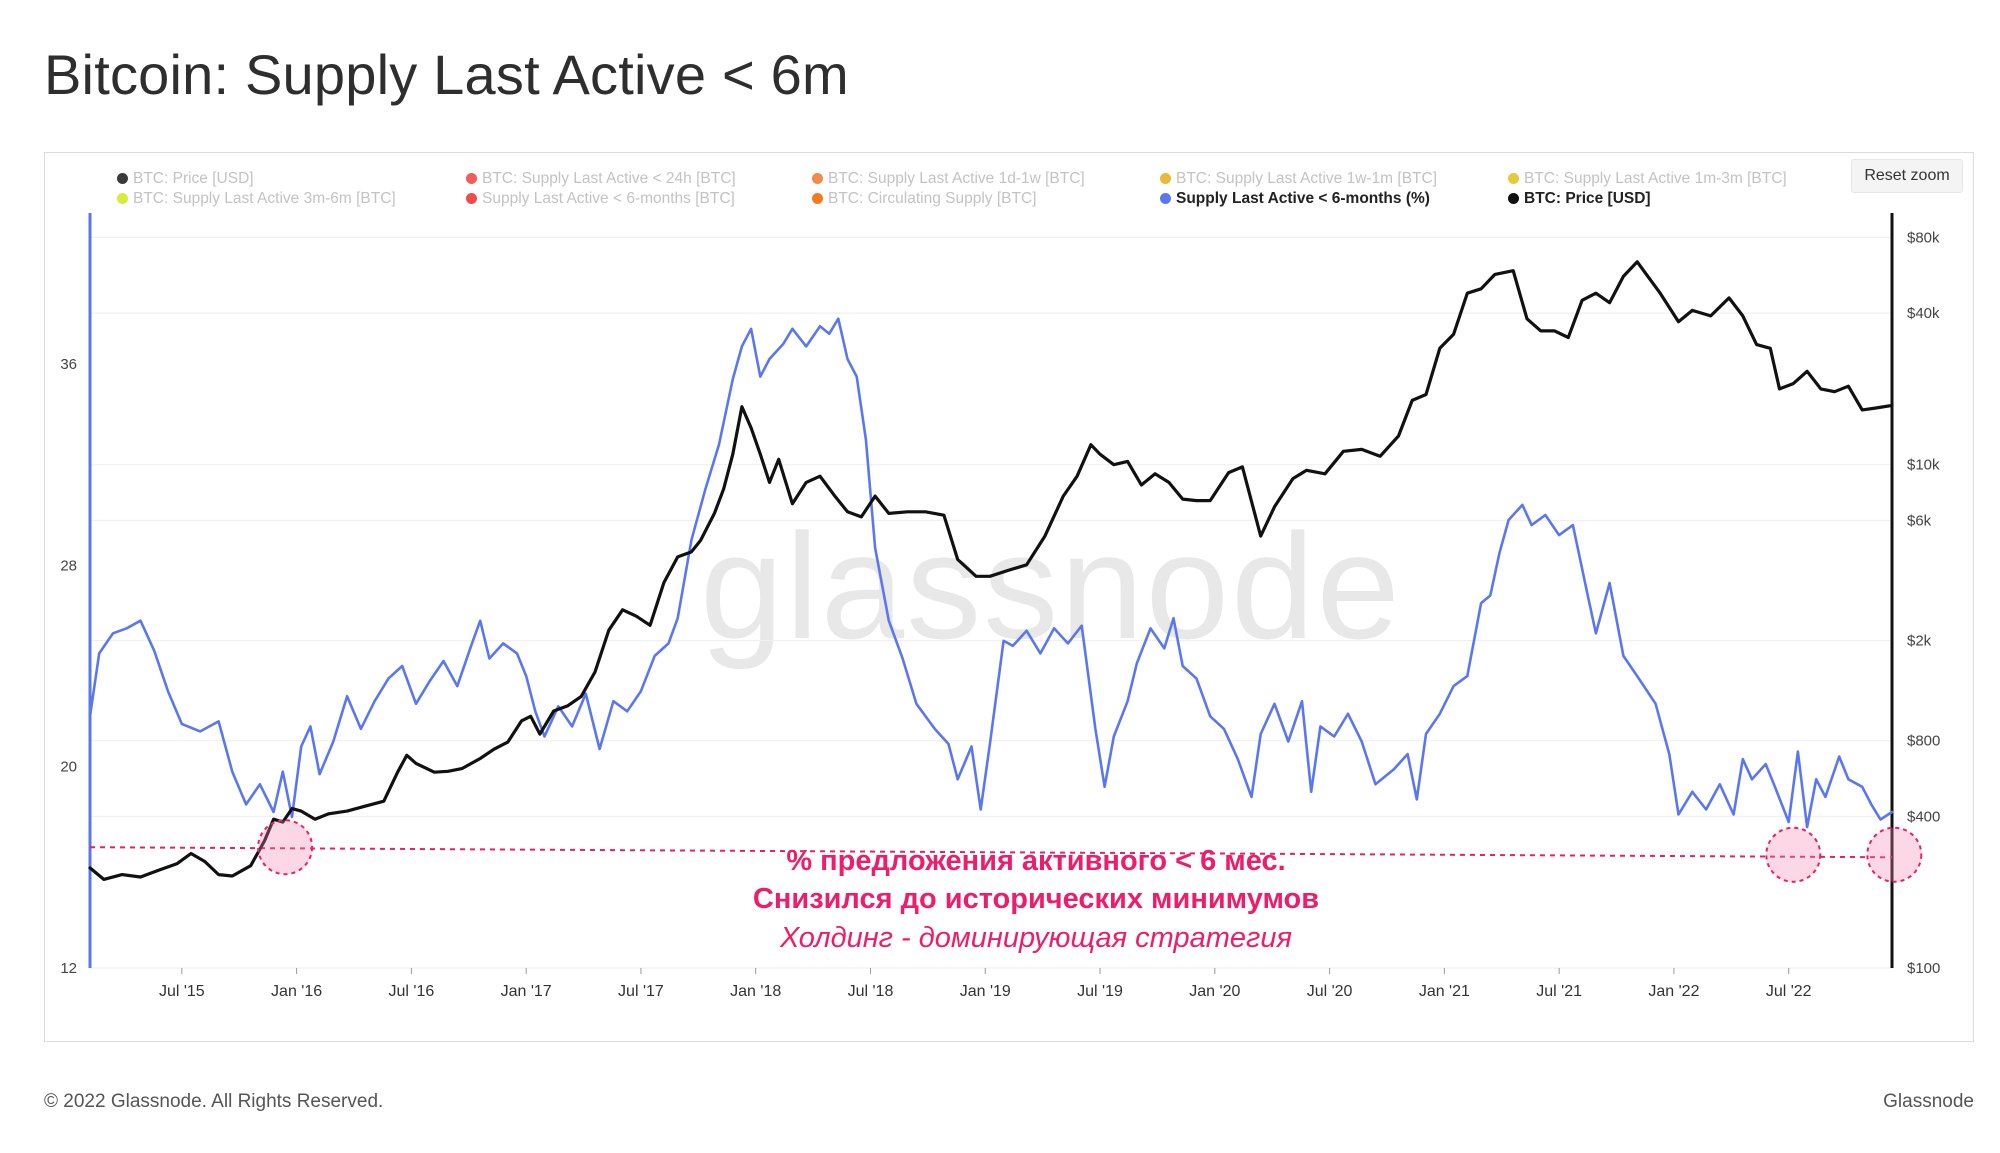 This screenshot has height=1153, width=2000. Describe the element at coordinates (1655, 178) in the screenshot. I see `legend-label: BTC: Supply Last Active 1m-3m [BTC]` at that location.